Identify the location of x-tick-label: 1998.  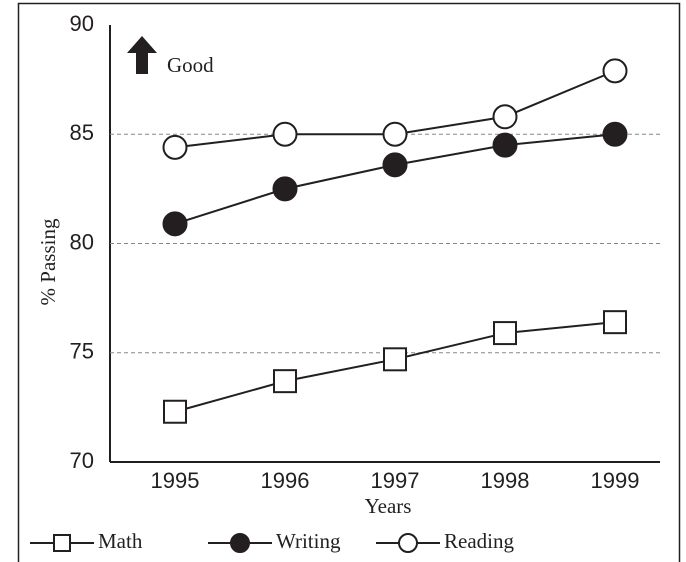
(505, 480).